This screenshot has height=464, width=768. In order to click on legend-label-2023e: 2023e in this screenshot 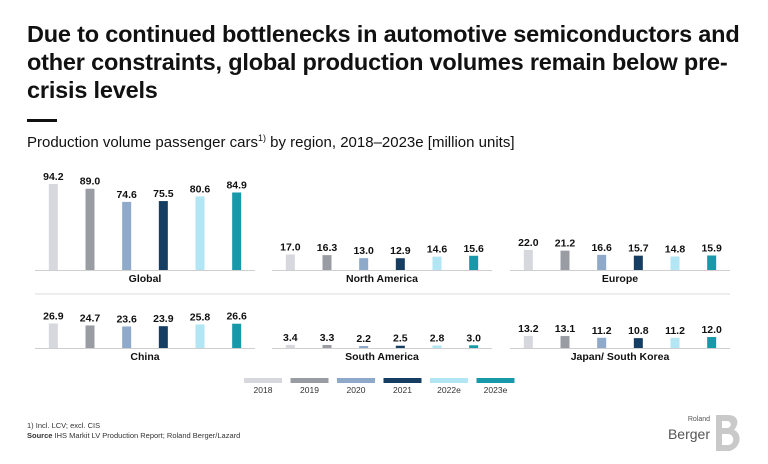, I will do `click(496, 390)`.